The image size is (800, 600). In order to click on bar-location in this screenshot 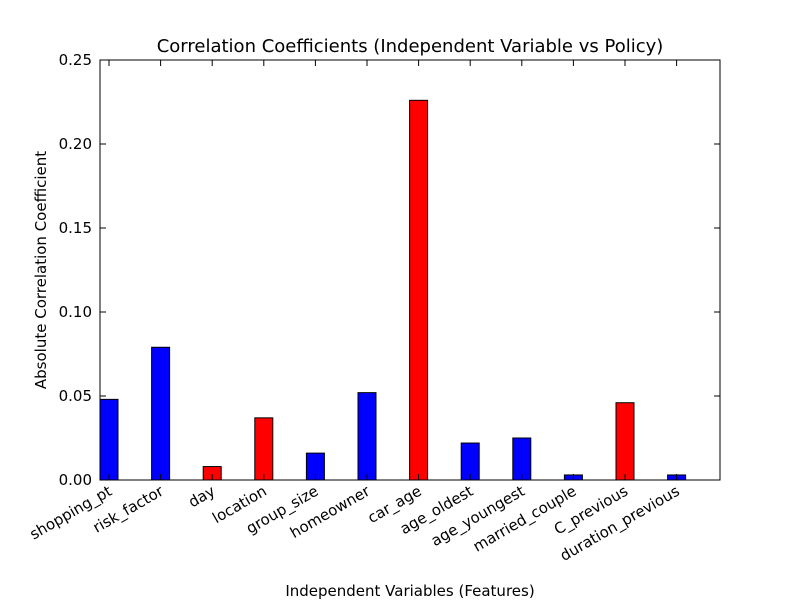, I will do `click(264, 449)`.